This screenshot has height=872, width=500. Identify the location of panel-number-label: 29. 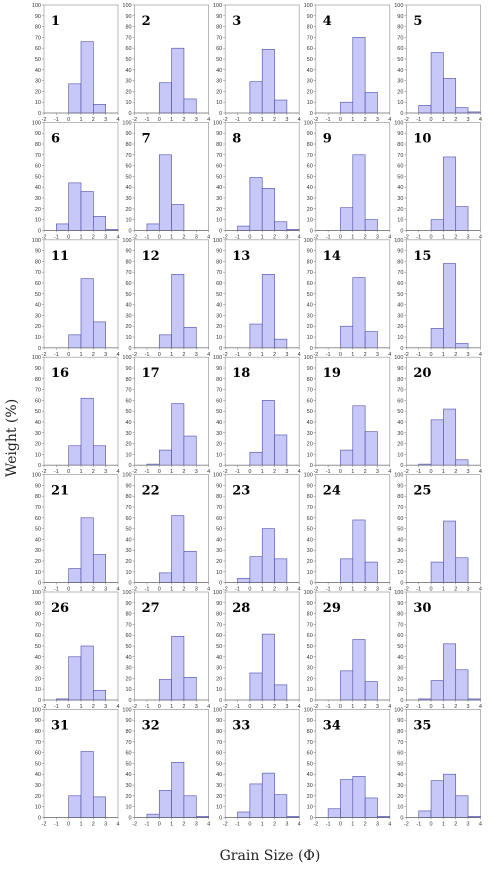
(332, 608).